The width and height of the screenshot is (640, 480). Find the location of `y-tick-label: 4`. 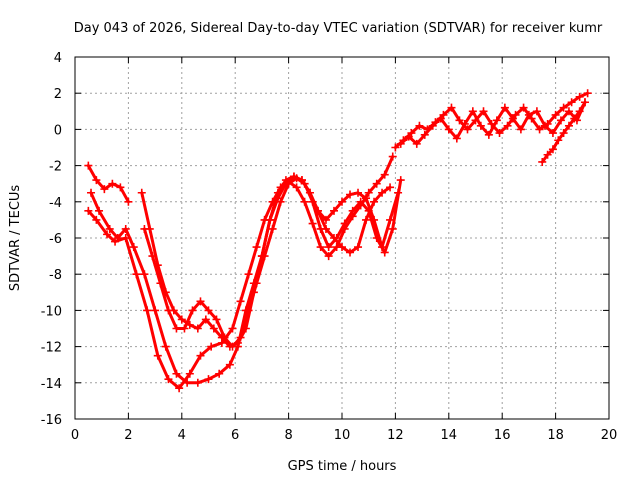

y-tick-label: 4 is located at coordinates (58, 58).